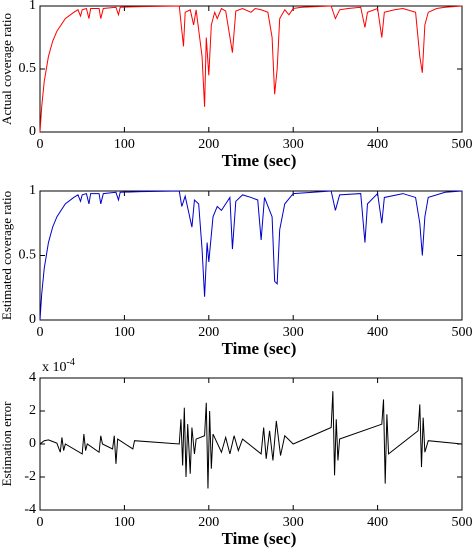  What do you see at coordinates (32, 410) in the screenshot?
I see `y-tick-label: 2` at bounding box center [32, 410].